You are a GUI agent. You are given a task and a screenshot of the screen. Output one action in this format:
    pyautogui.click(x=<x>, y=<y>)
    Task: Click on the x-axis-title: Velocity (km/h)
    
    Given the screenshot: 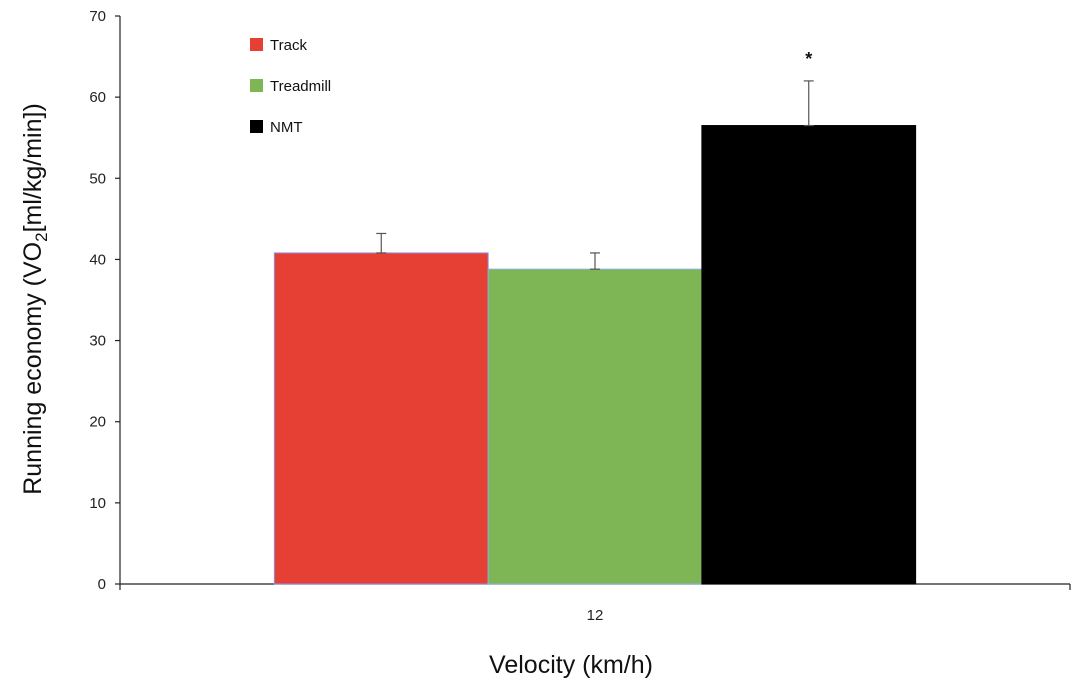 What is the action you would take?
    pyautogui.click(x=571, y=665)
    